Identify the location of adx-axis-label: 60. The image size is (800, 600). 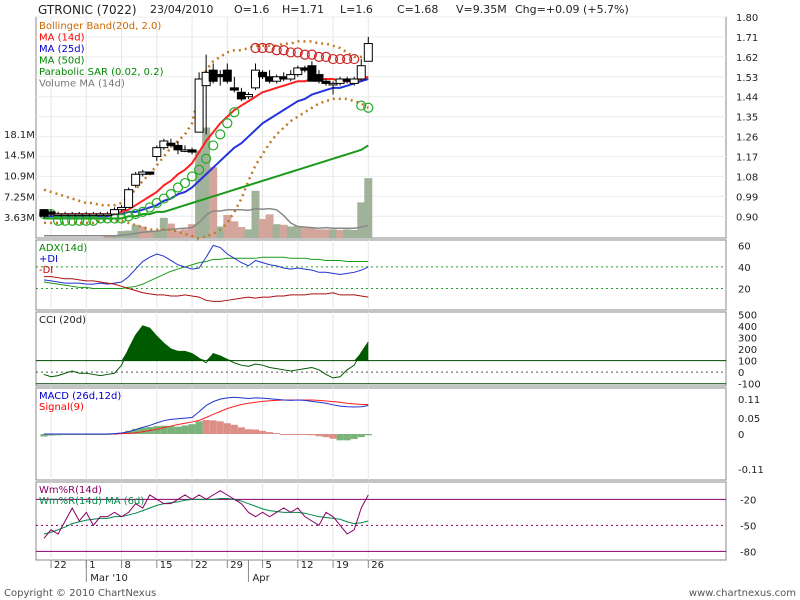
(744, 246).